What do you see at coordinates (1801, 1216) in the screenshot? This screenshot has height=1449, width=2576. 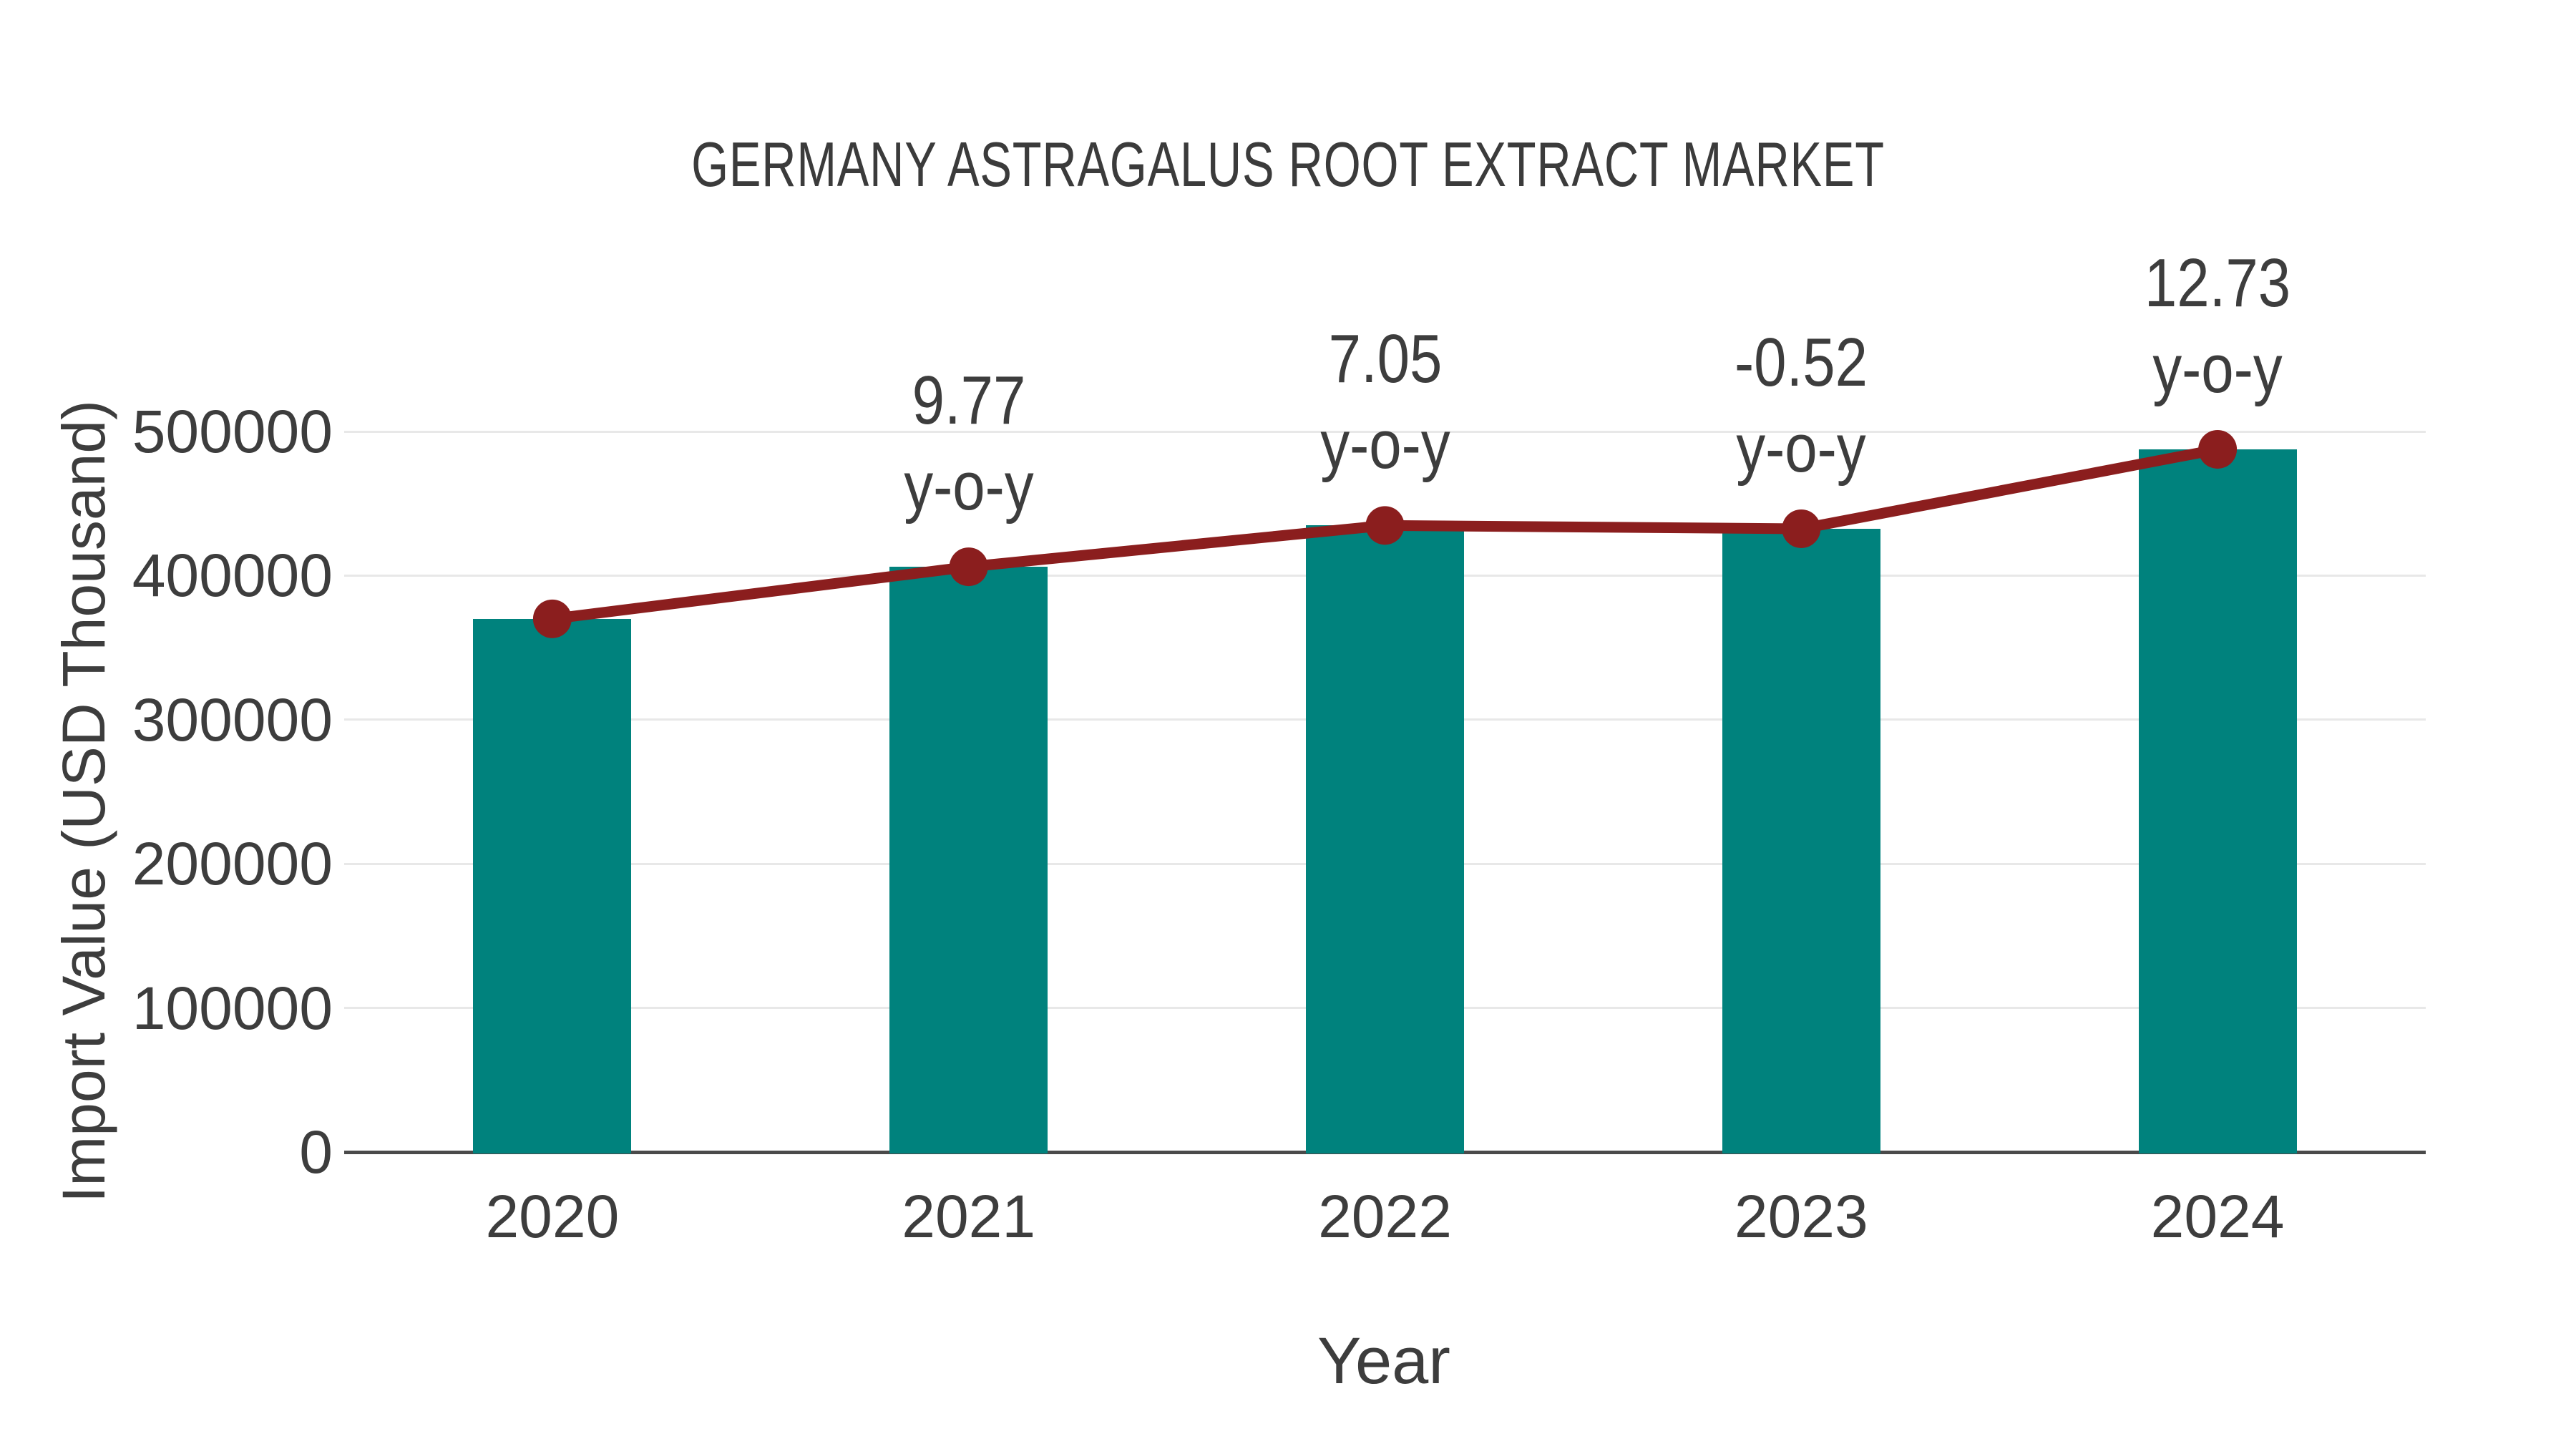 I see `x-tick-label: 2023` at bounding box center [1801, 1216].